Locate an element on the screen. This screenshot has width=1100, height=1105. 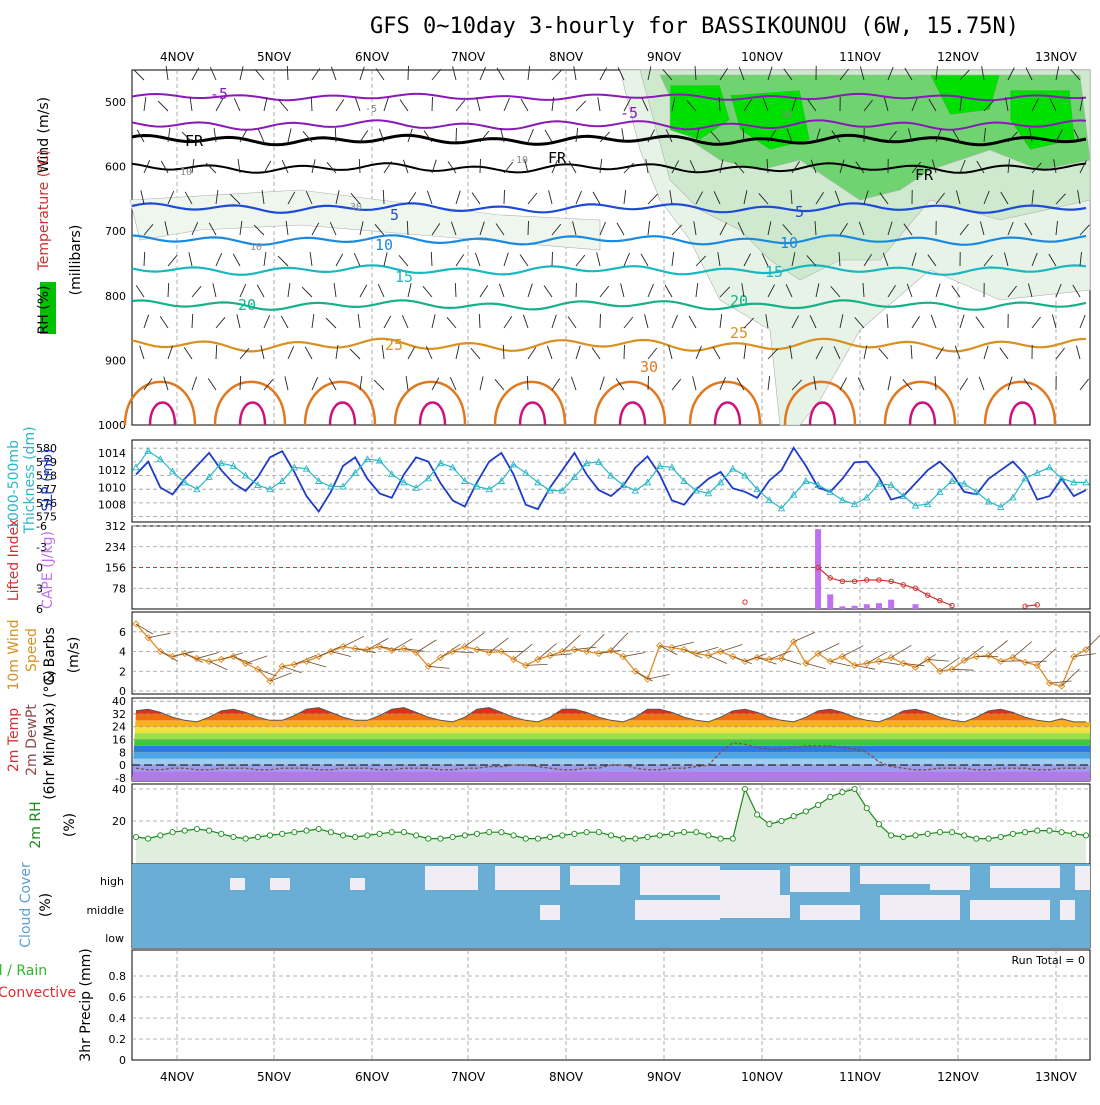
side-label: Convective is located at coordinates (38, 993).